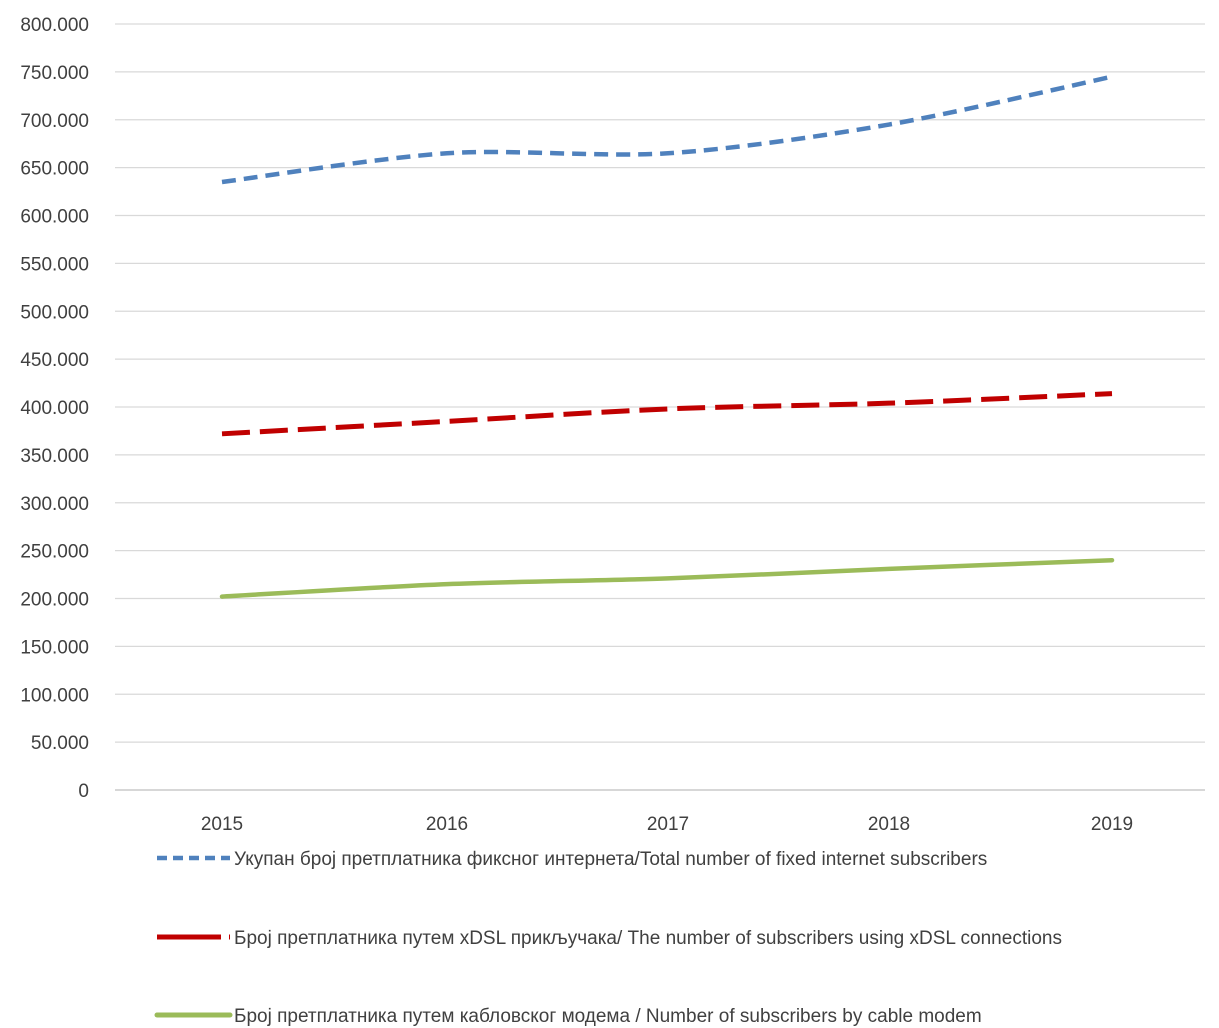 This screenshot has width=1219, height=1028. I want to click on x-tick-label: 2015, so click(222, 824).